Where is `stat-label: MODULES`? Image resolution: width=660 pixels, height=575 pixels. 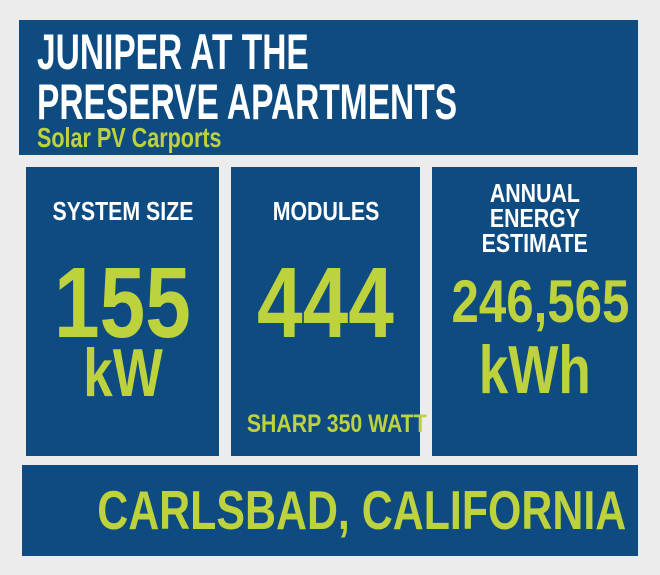
stat-label: MODULES is located at coordinates (325, 211).